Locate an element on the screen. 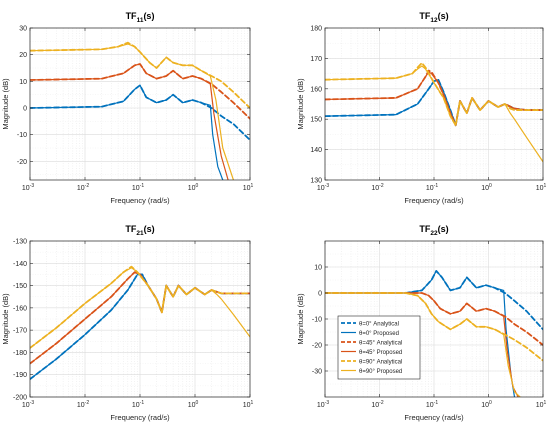 The width and height of the screenshot is (550, 426). y-tick-label: -170 is located at coordinates (20, 331).